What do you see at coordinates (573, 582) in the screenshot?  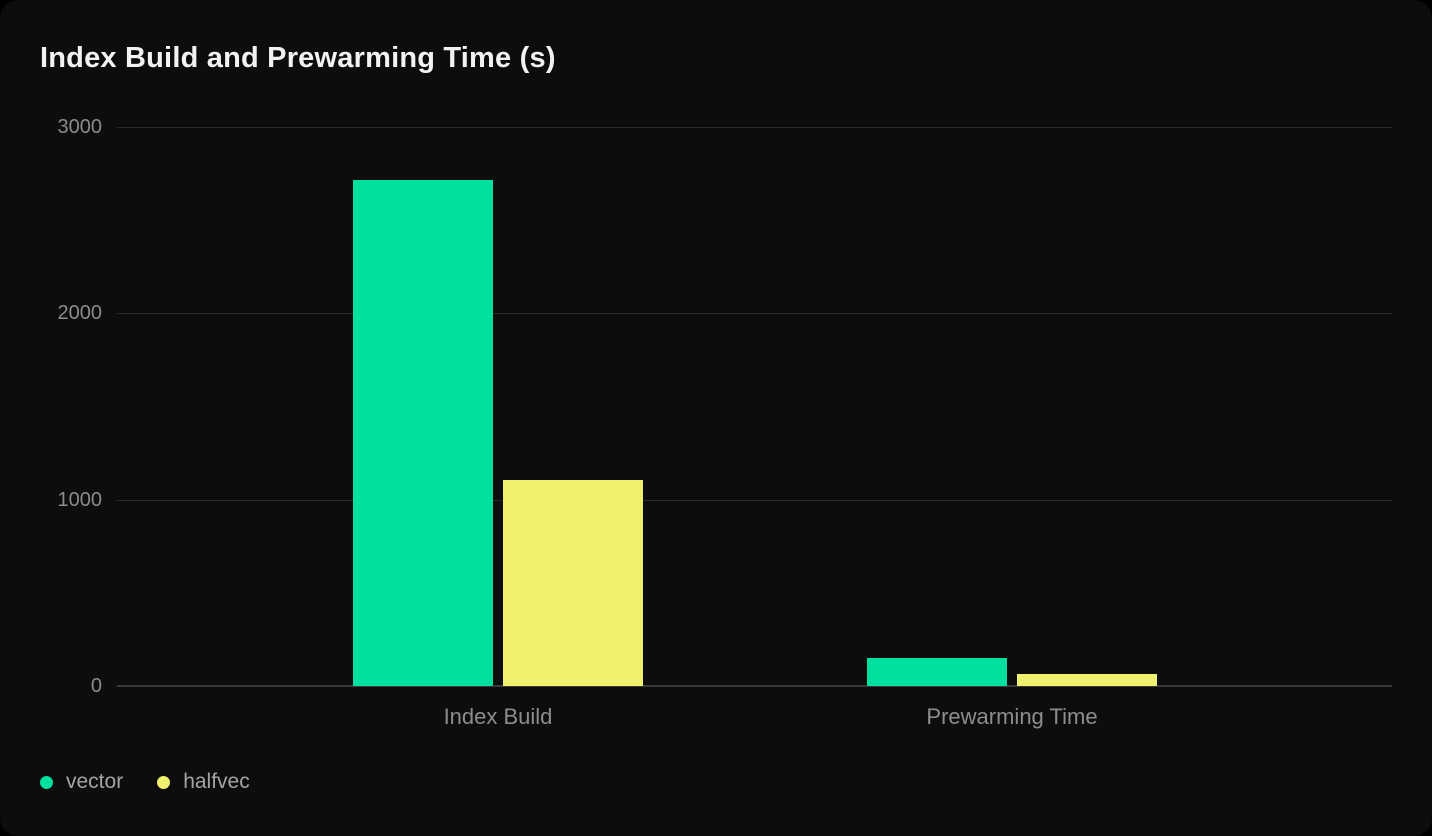 I see `bar-halfvec-index-build` at bounding box center [573, 582].